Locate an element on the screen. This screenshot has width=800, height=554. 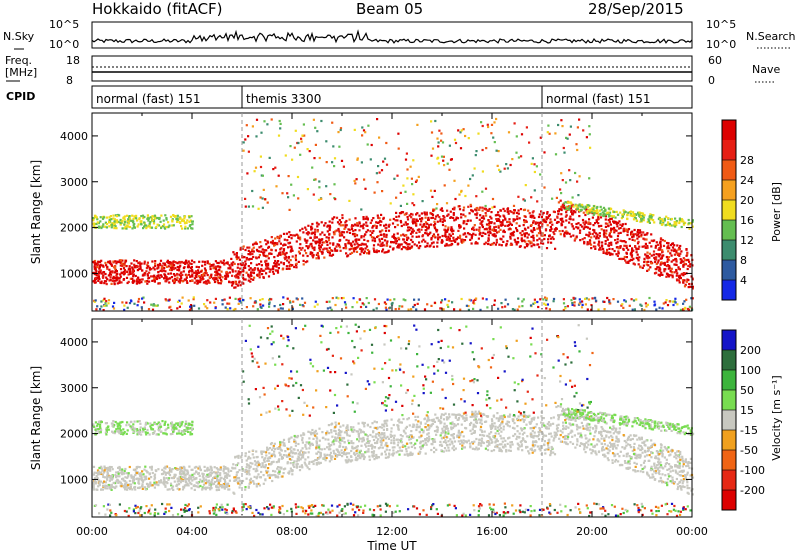
ytick-label: 1000 is located at coordinates (74, 273).